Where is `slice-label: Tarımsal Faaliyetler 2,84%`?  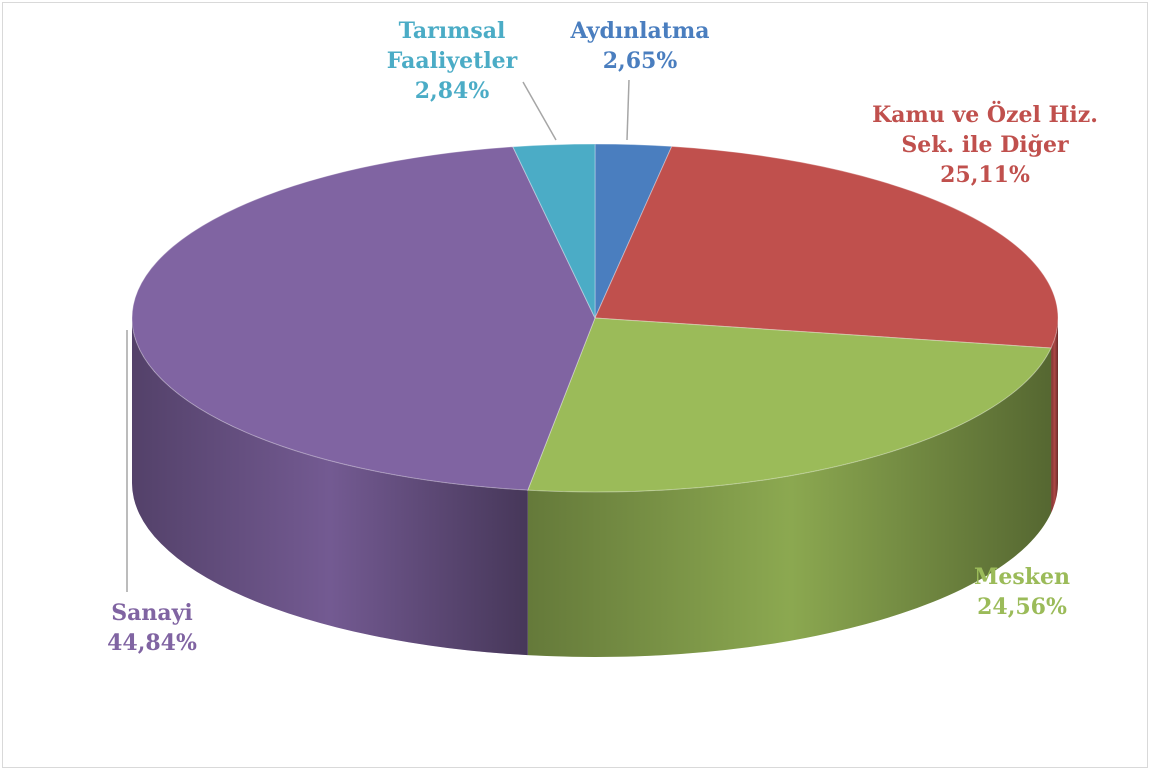
slice-label: Tarımsal Faaliyetler 2,84% is located at coordinates (452, 61).